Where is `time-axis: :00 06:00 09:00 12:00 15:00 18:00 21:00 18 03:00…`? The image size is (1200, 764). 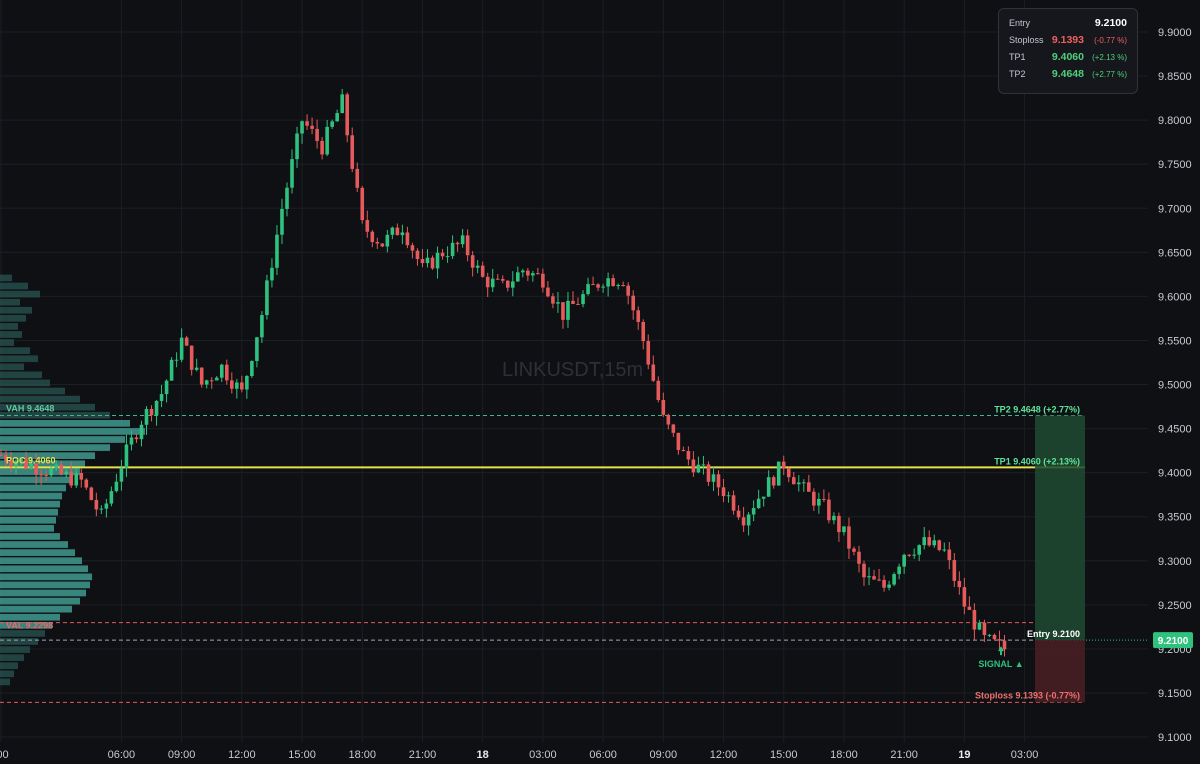
time-axis: :00 06:00 09:00 12:00 15:00 18:00 21:00 18 03:00… is located at coordinates (519, 755).